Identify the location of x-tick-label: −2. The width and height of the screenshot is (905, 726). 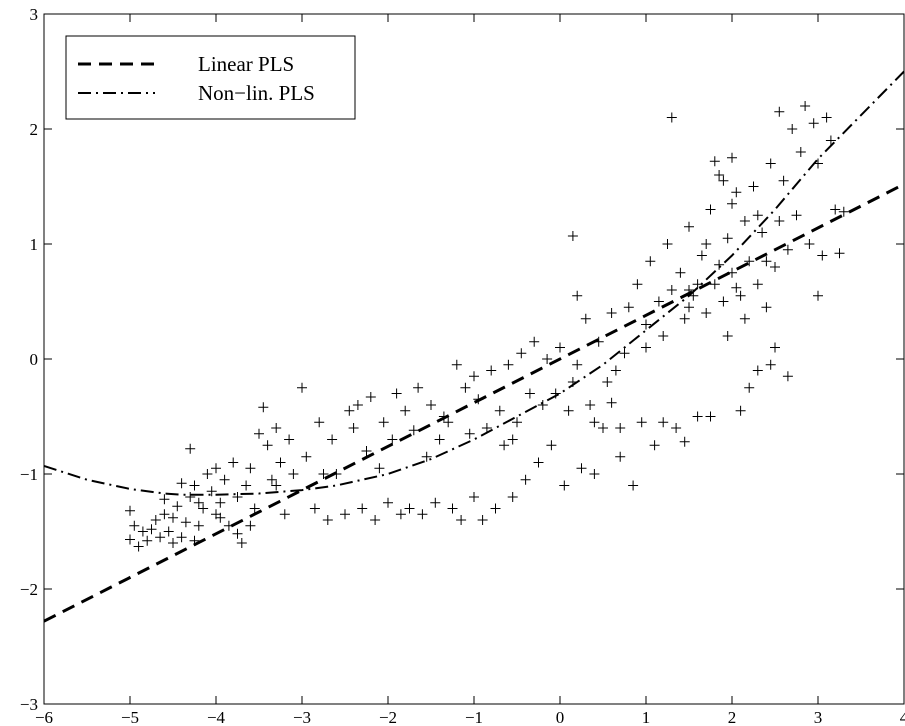
(388, 717).